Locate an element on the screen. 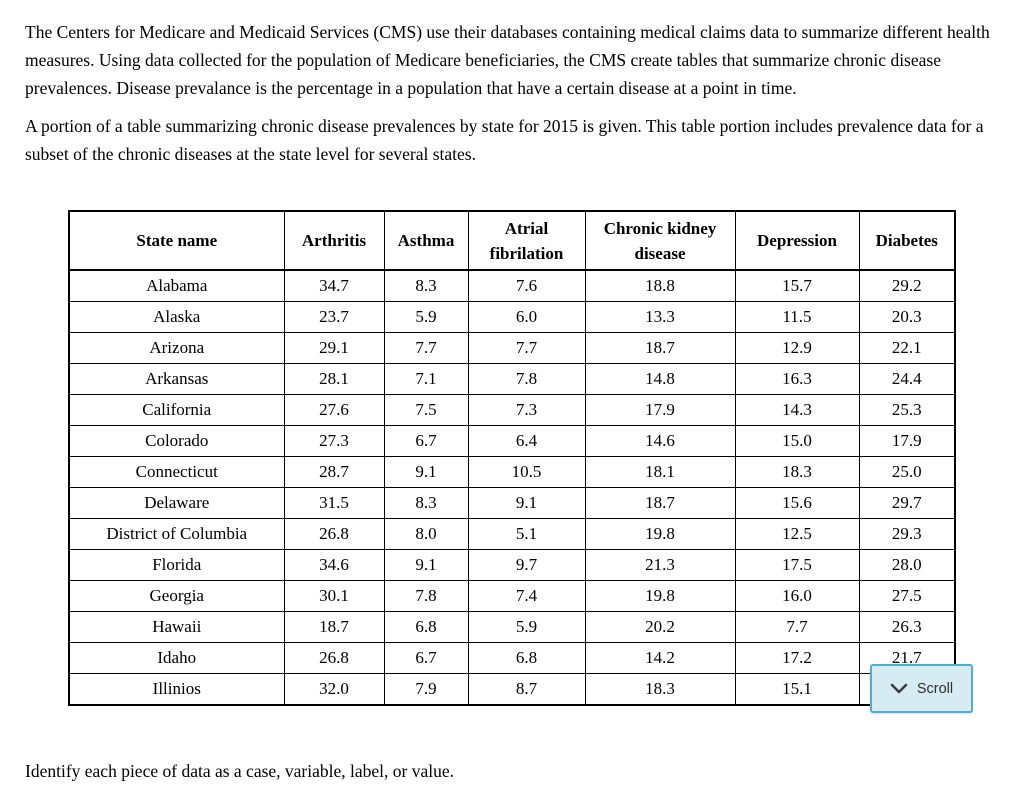 This screenshot has width=1024, height=810. table-row: Alabama 34.7 8.3 7.6 18.8 15.7 29.2 is located at coordinates (512, 285).